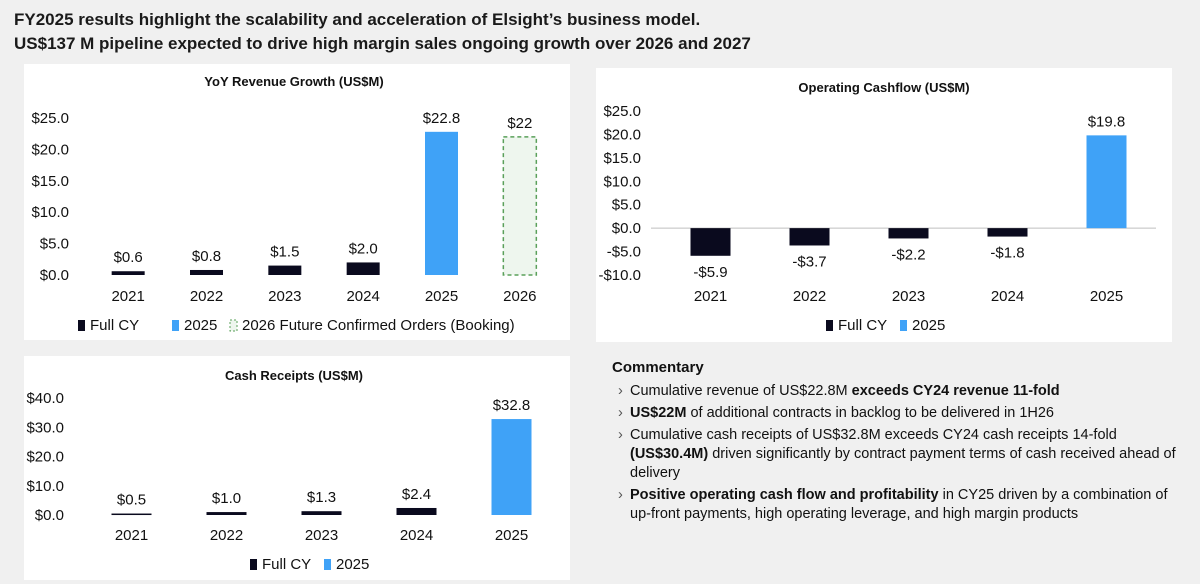  What do you see at coordinates (658, 367) in the screenshot?
I see `commentary-title: Commentary` at bounding box center [658, 367].